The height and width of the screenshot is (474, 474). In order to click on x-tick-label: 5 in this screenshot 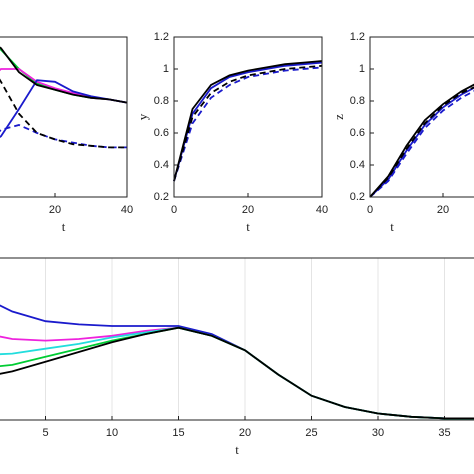, I will do `click(45, 433)`.